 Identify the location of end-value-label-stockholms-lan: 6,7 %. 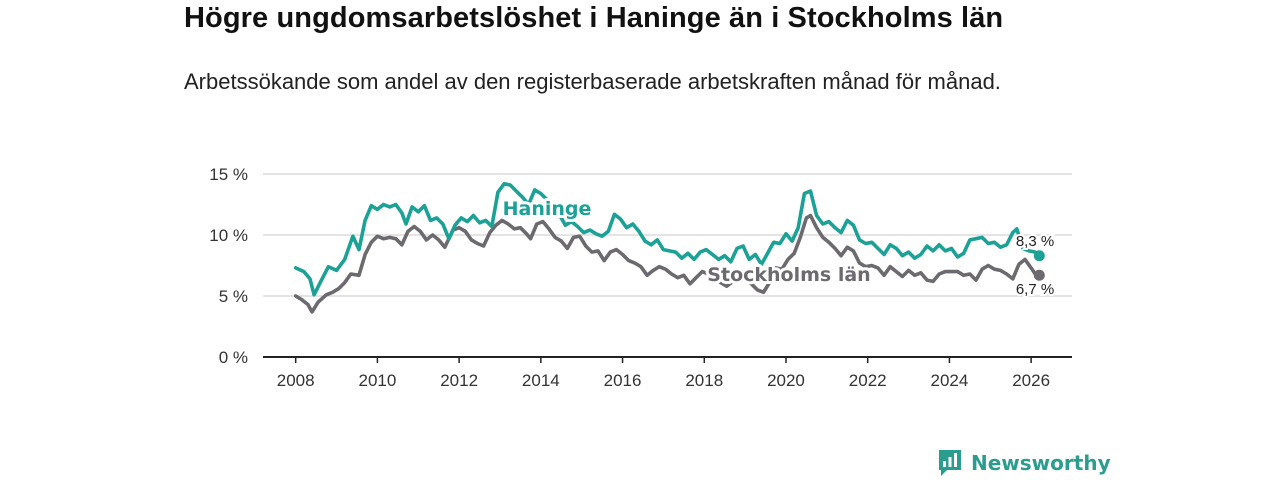
(1035, 289).